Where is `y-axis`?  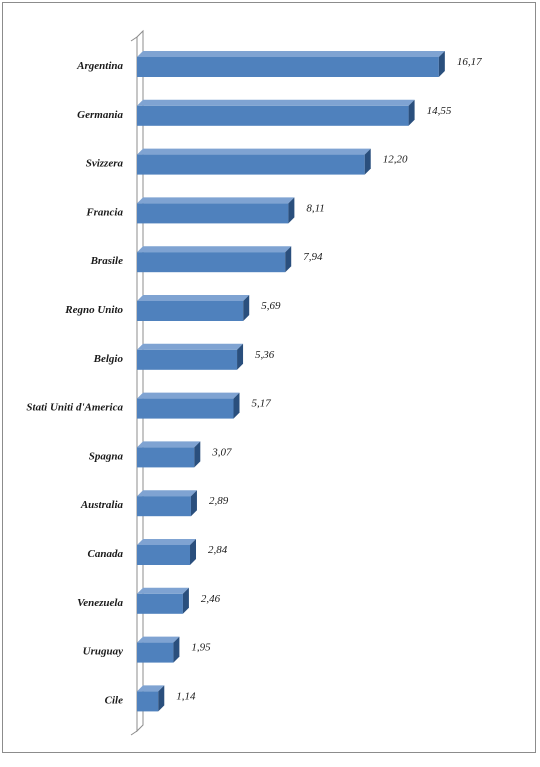
y-axis is located at coordinates (140, 381).